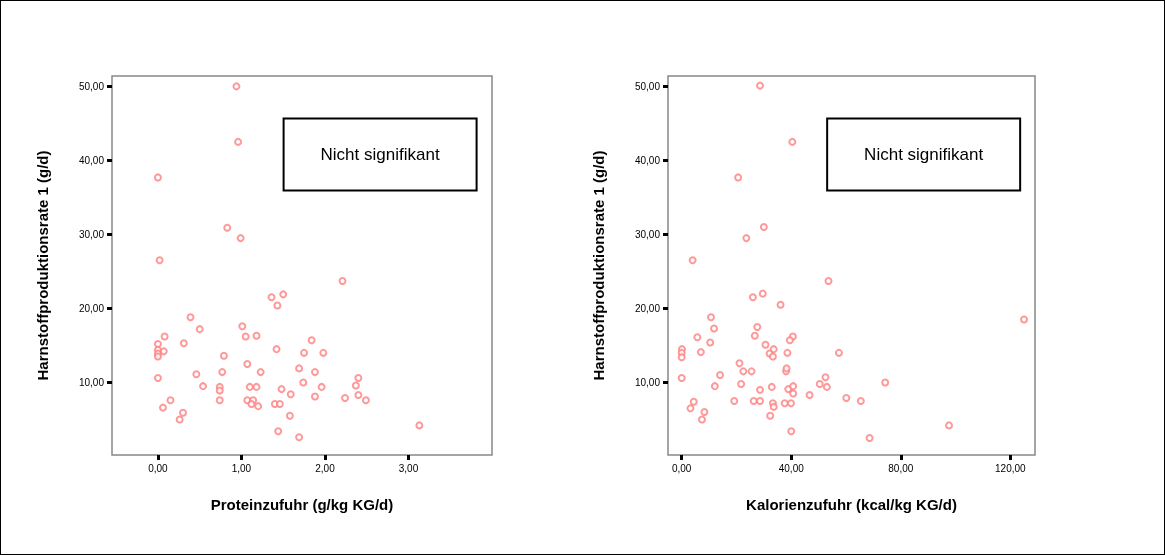 The width and height of the screenshot is (1165, 555). Describe the element at coordinates (241, 468) in the screenshot. I see `x-tick-label: 1,00` at that location.